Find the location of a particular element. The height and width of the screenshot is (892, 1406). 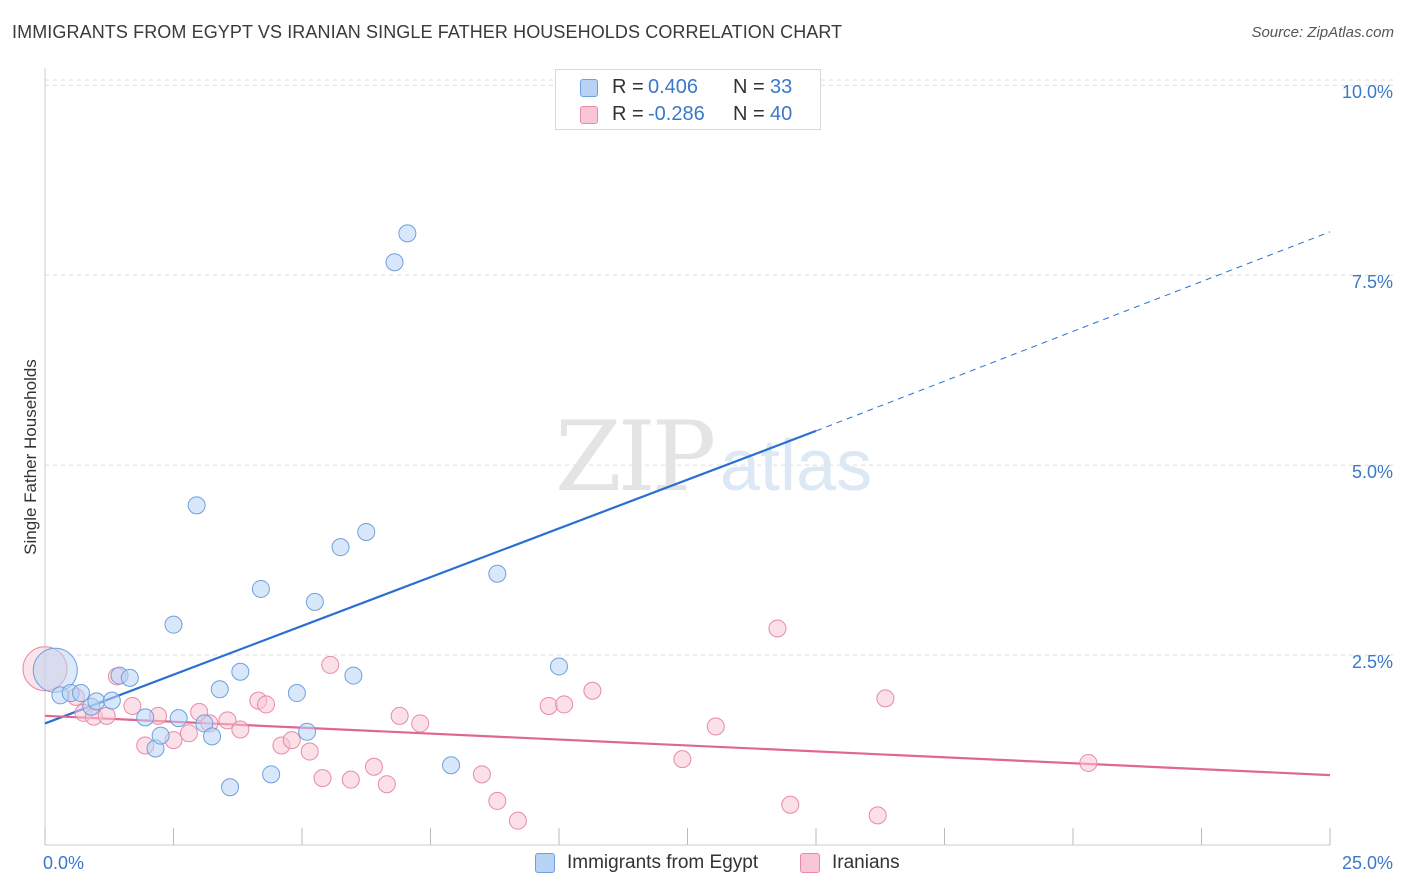

source-credit: Source: ZipAtlas.com is located at coordinates (1322, 32).